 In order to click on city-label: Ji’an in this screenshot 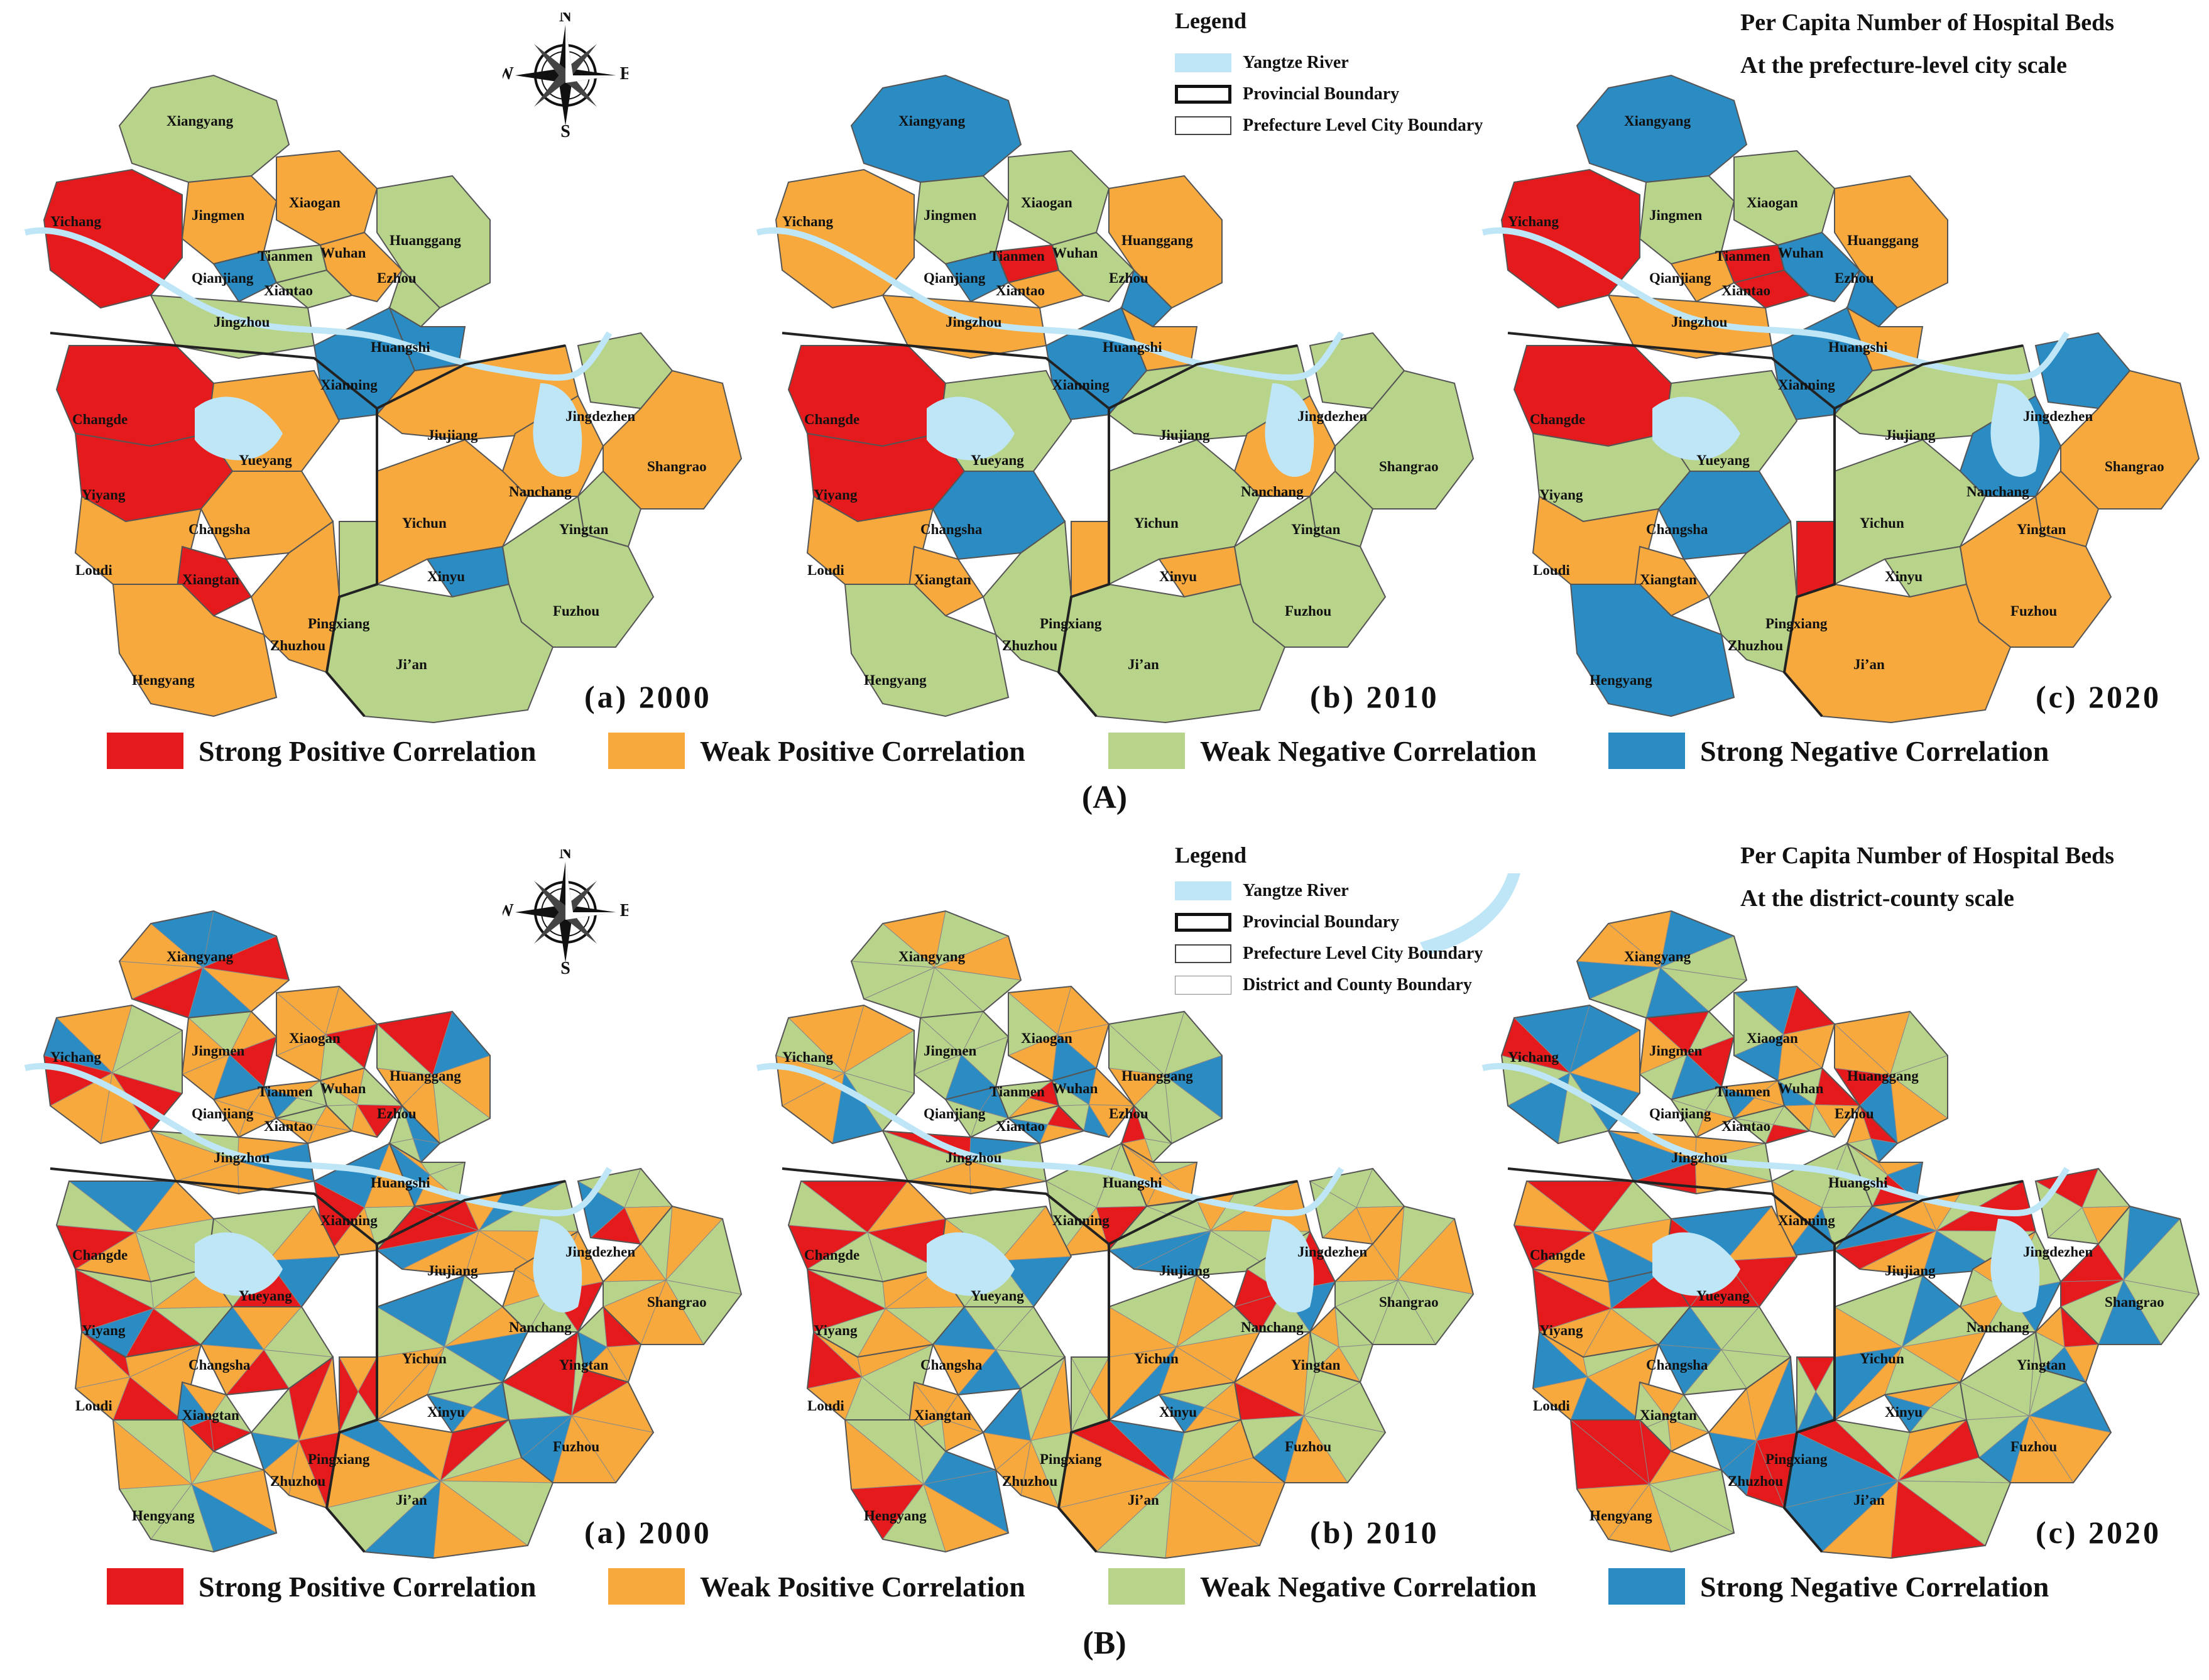, I will do `click(1869, 1500)`.